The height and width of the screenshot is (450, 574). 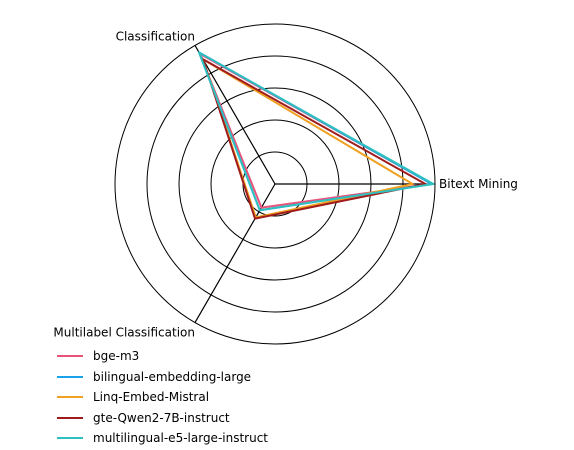 I want to click on legend-item: gte-Qwen2-7B-instruct, so click(x=162, y=418).